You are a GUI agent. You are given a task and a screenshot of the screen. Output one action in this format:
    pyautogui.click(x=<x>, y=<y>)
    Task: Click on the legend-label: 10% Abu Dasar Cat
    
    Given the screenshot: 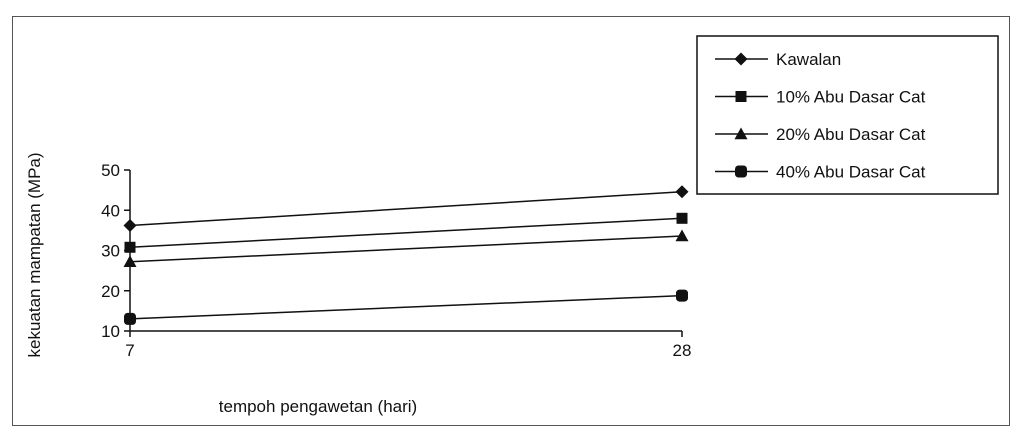 What is the action you would take?
    pyautogui.click(x=851, y=97)
    